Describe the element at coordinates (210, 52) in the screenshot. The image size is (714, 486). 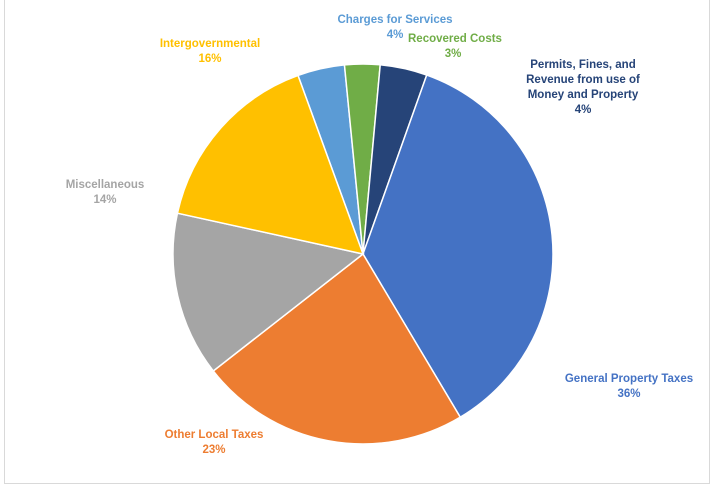
I see `label-intergovernmental: Intergovernmental 16%` at that location.